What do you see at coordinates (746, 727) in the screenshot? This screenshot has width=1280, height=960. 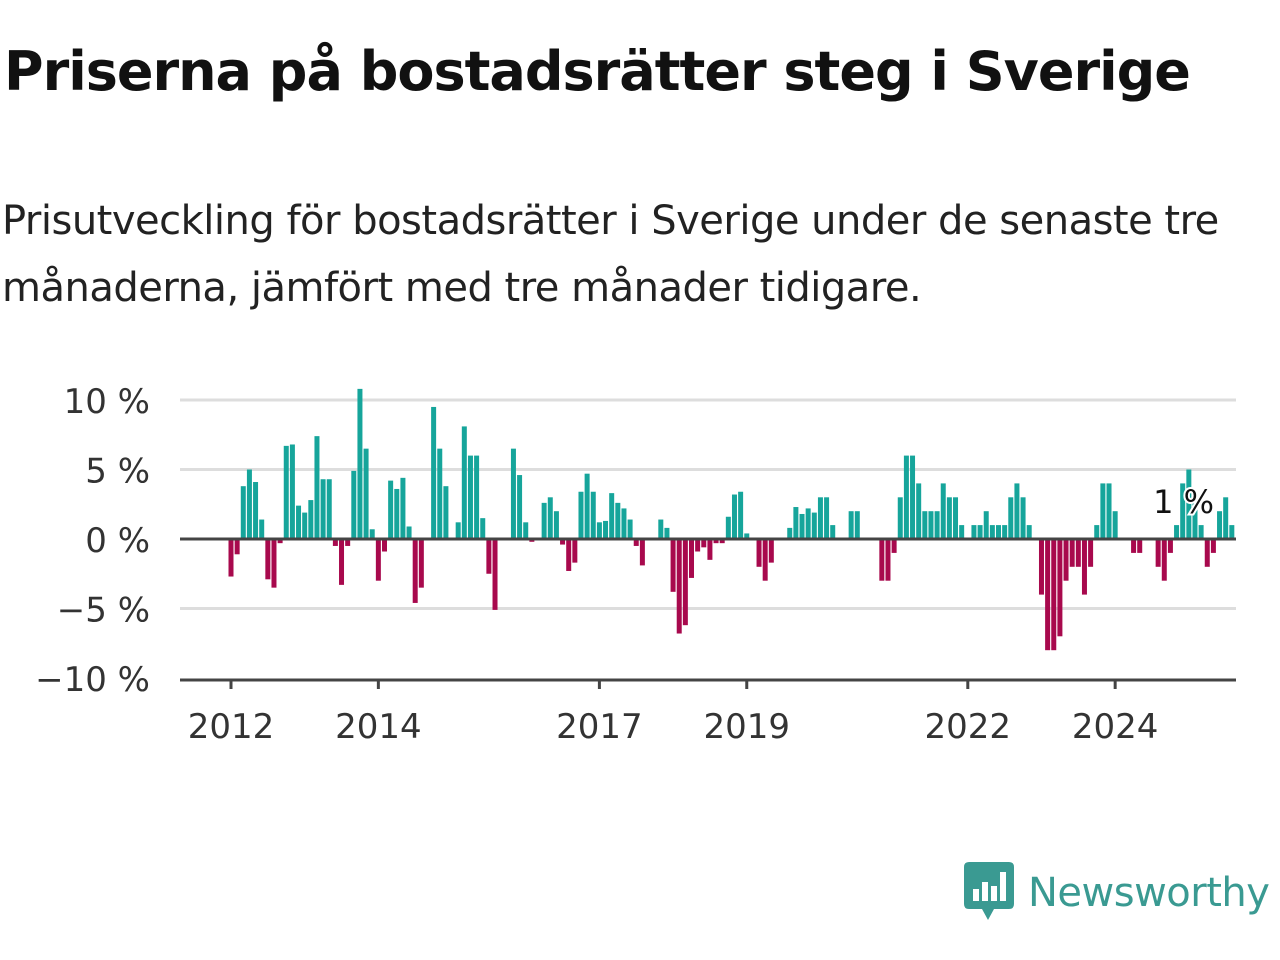 I see `x-tick-label: 2019` at bounding box center [746, 727].